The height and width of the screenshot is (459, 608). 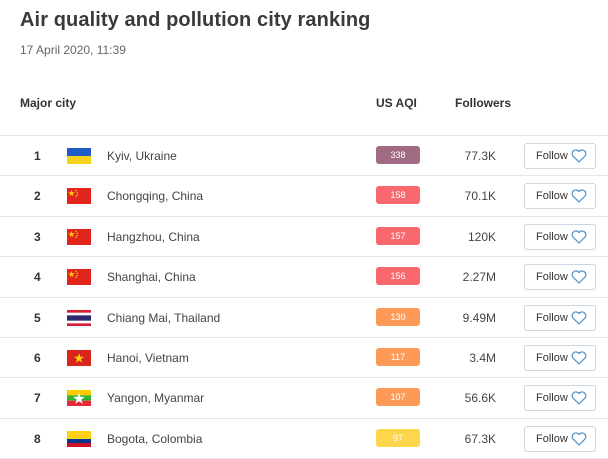 I want to click on followers-count: 120K, so click(x=481, y=236).